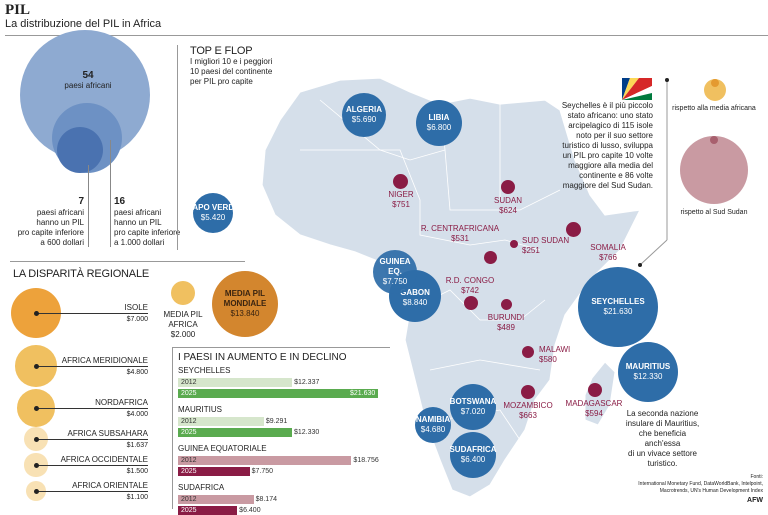 This screenshot has width=768, height=515. I want to click on compare-africa-circle, so click(715, 90).